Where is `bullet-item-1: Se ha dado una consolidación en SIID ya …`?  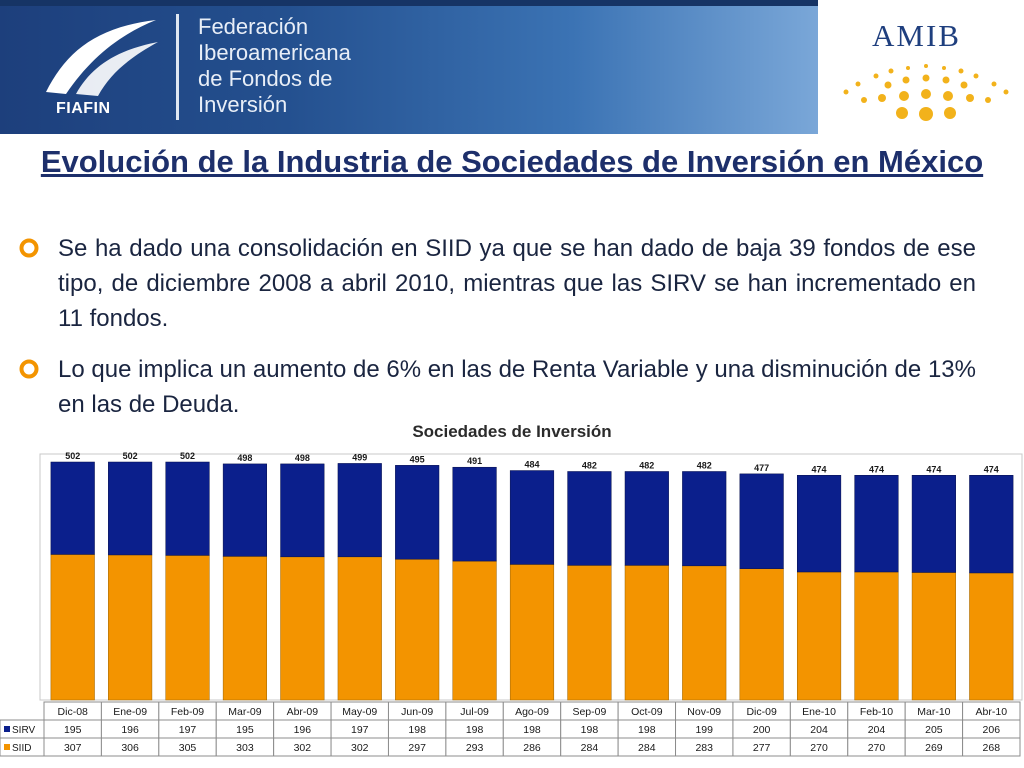
bullet-item-1: Se ha dado una consolidación en SIID ya … is located at coordinates (497, 286).